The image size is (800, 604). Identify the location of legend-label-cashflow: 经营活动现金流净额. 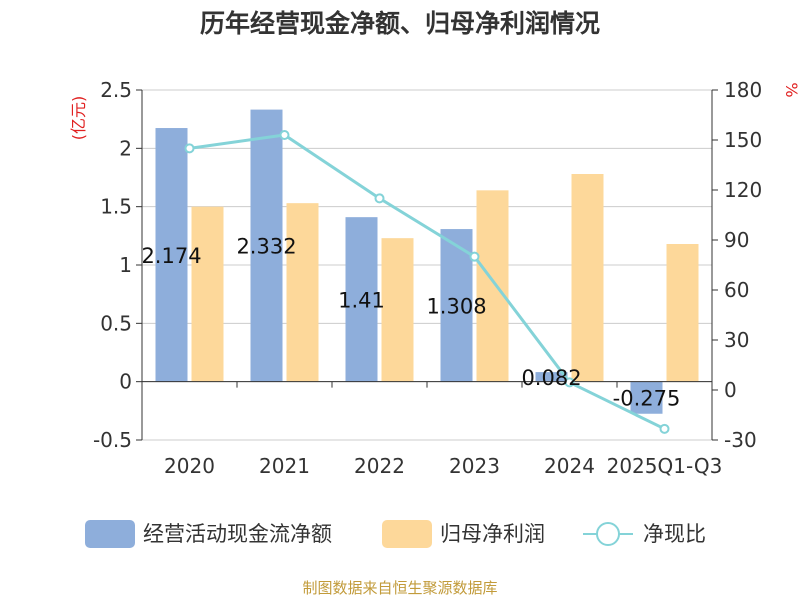
(237, 534).